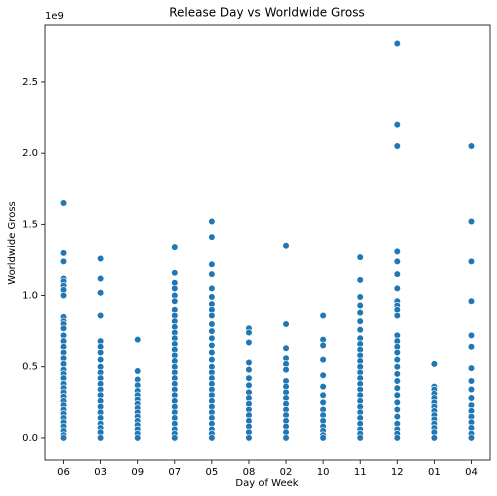  What do you see at coordinates (212, 472) in the screenshot?
I see `x-tick-label: 05` at bounding box center [212, 472].